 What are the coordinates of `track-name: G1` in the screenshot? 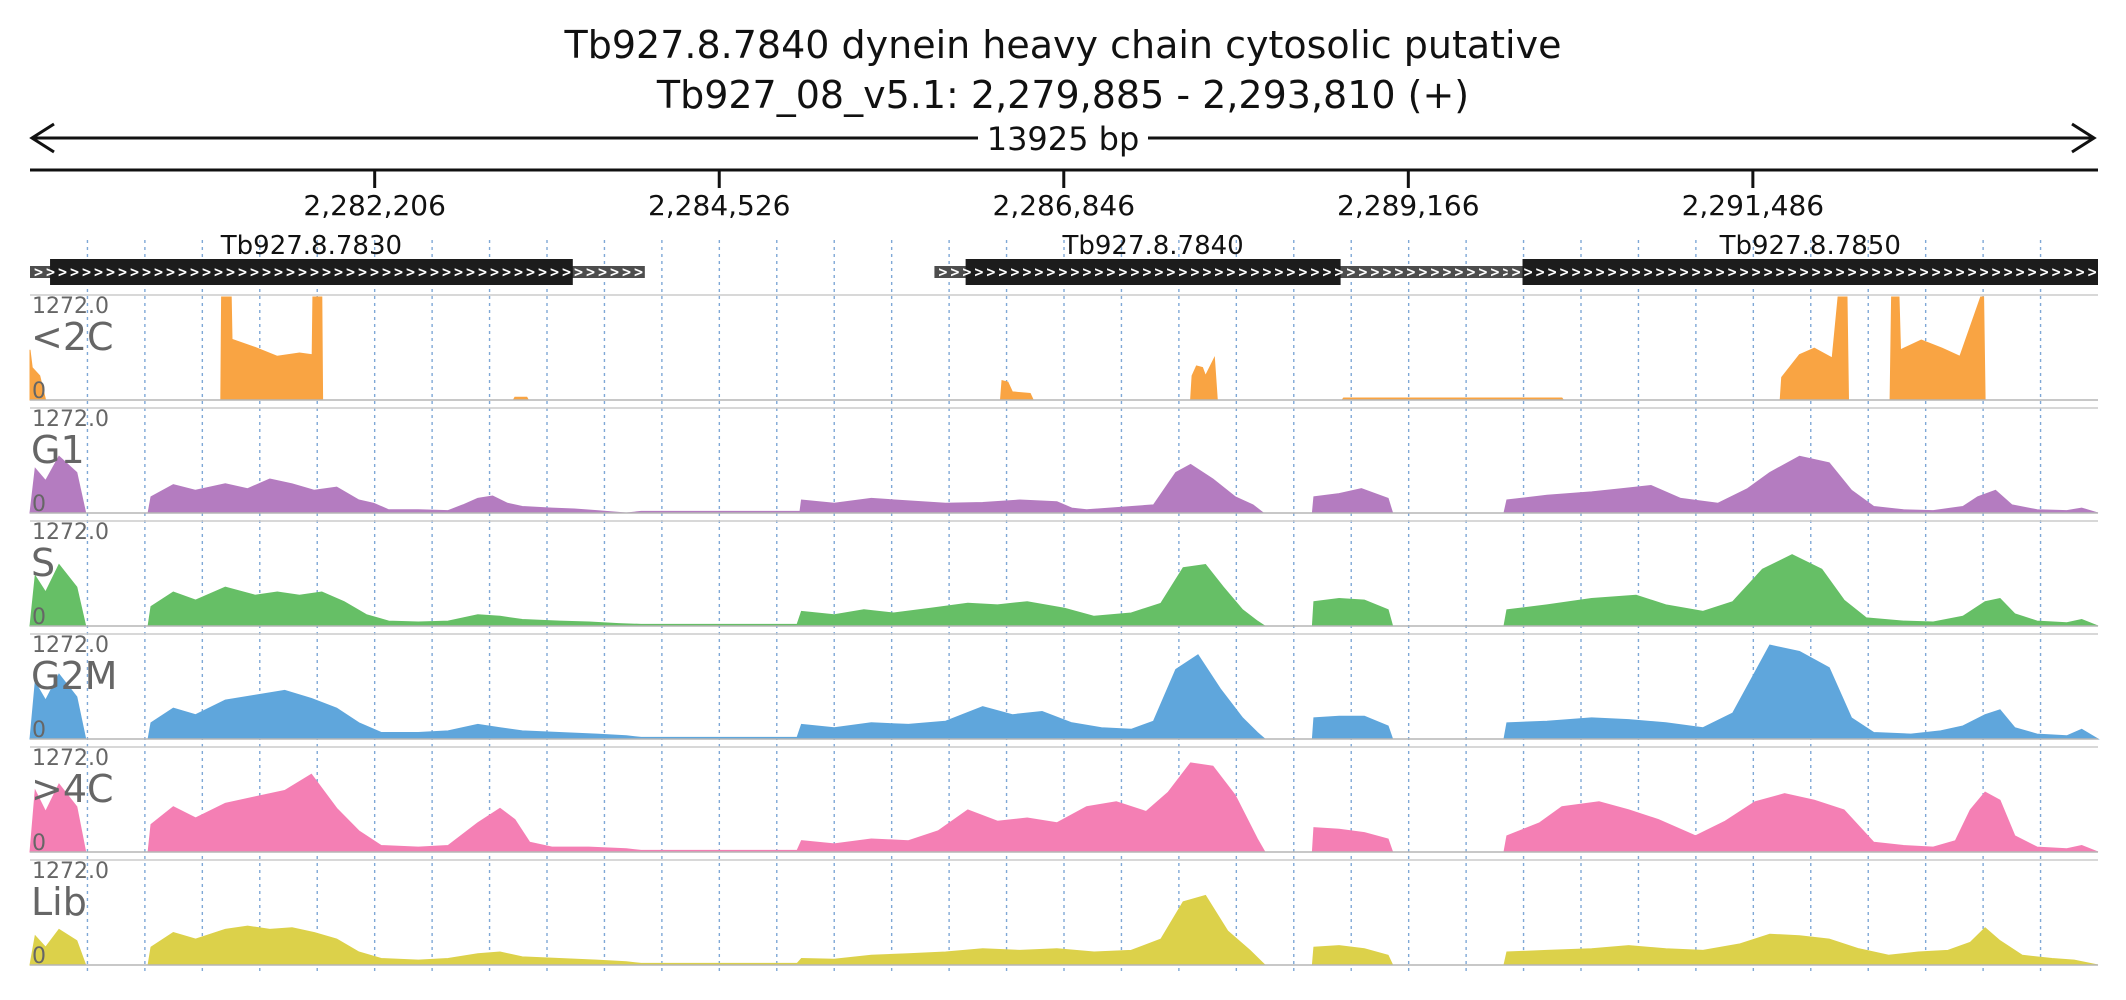 It's located at (58, 450).